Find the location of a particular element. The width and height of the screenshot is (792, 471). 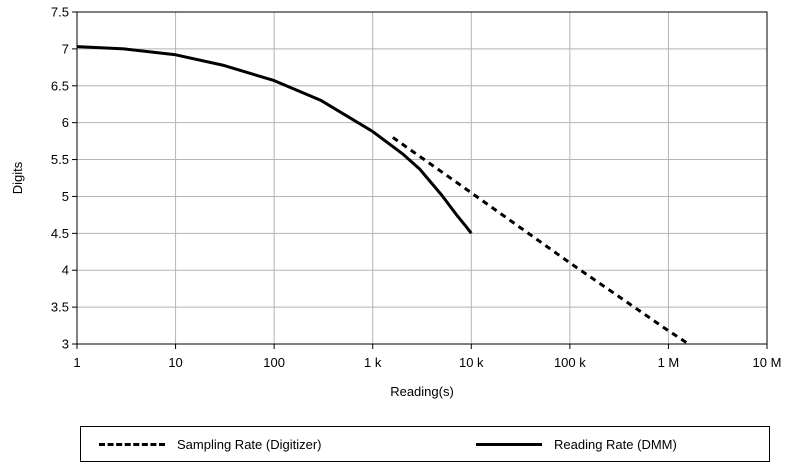

y-tick-label: 7.5 is located at coordinates (60, 12).